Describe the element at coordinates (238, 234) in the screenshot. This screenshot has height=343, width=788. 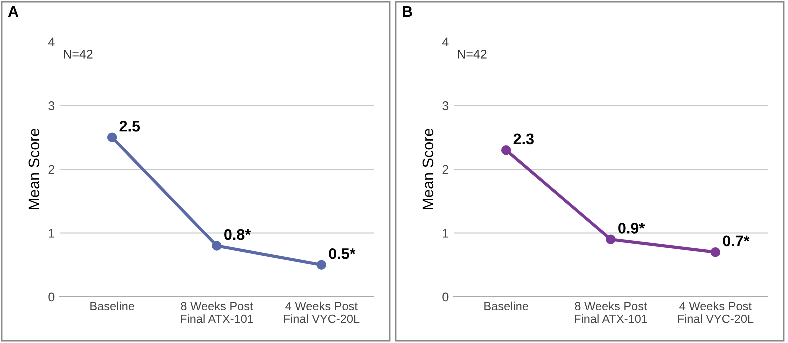
I see `data-label: 0.8*` at that location.